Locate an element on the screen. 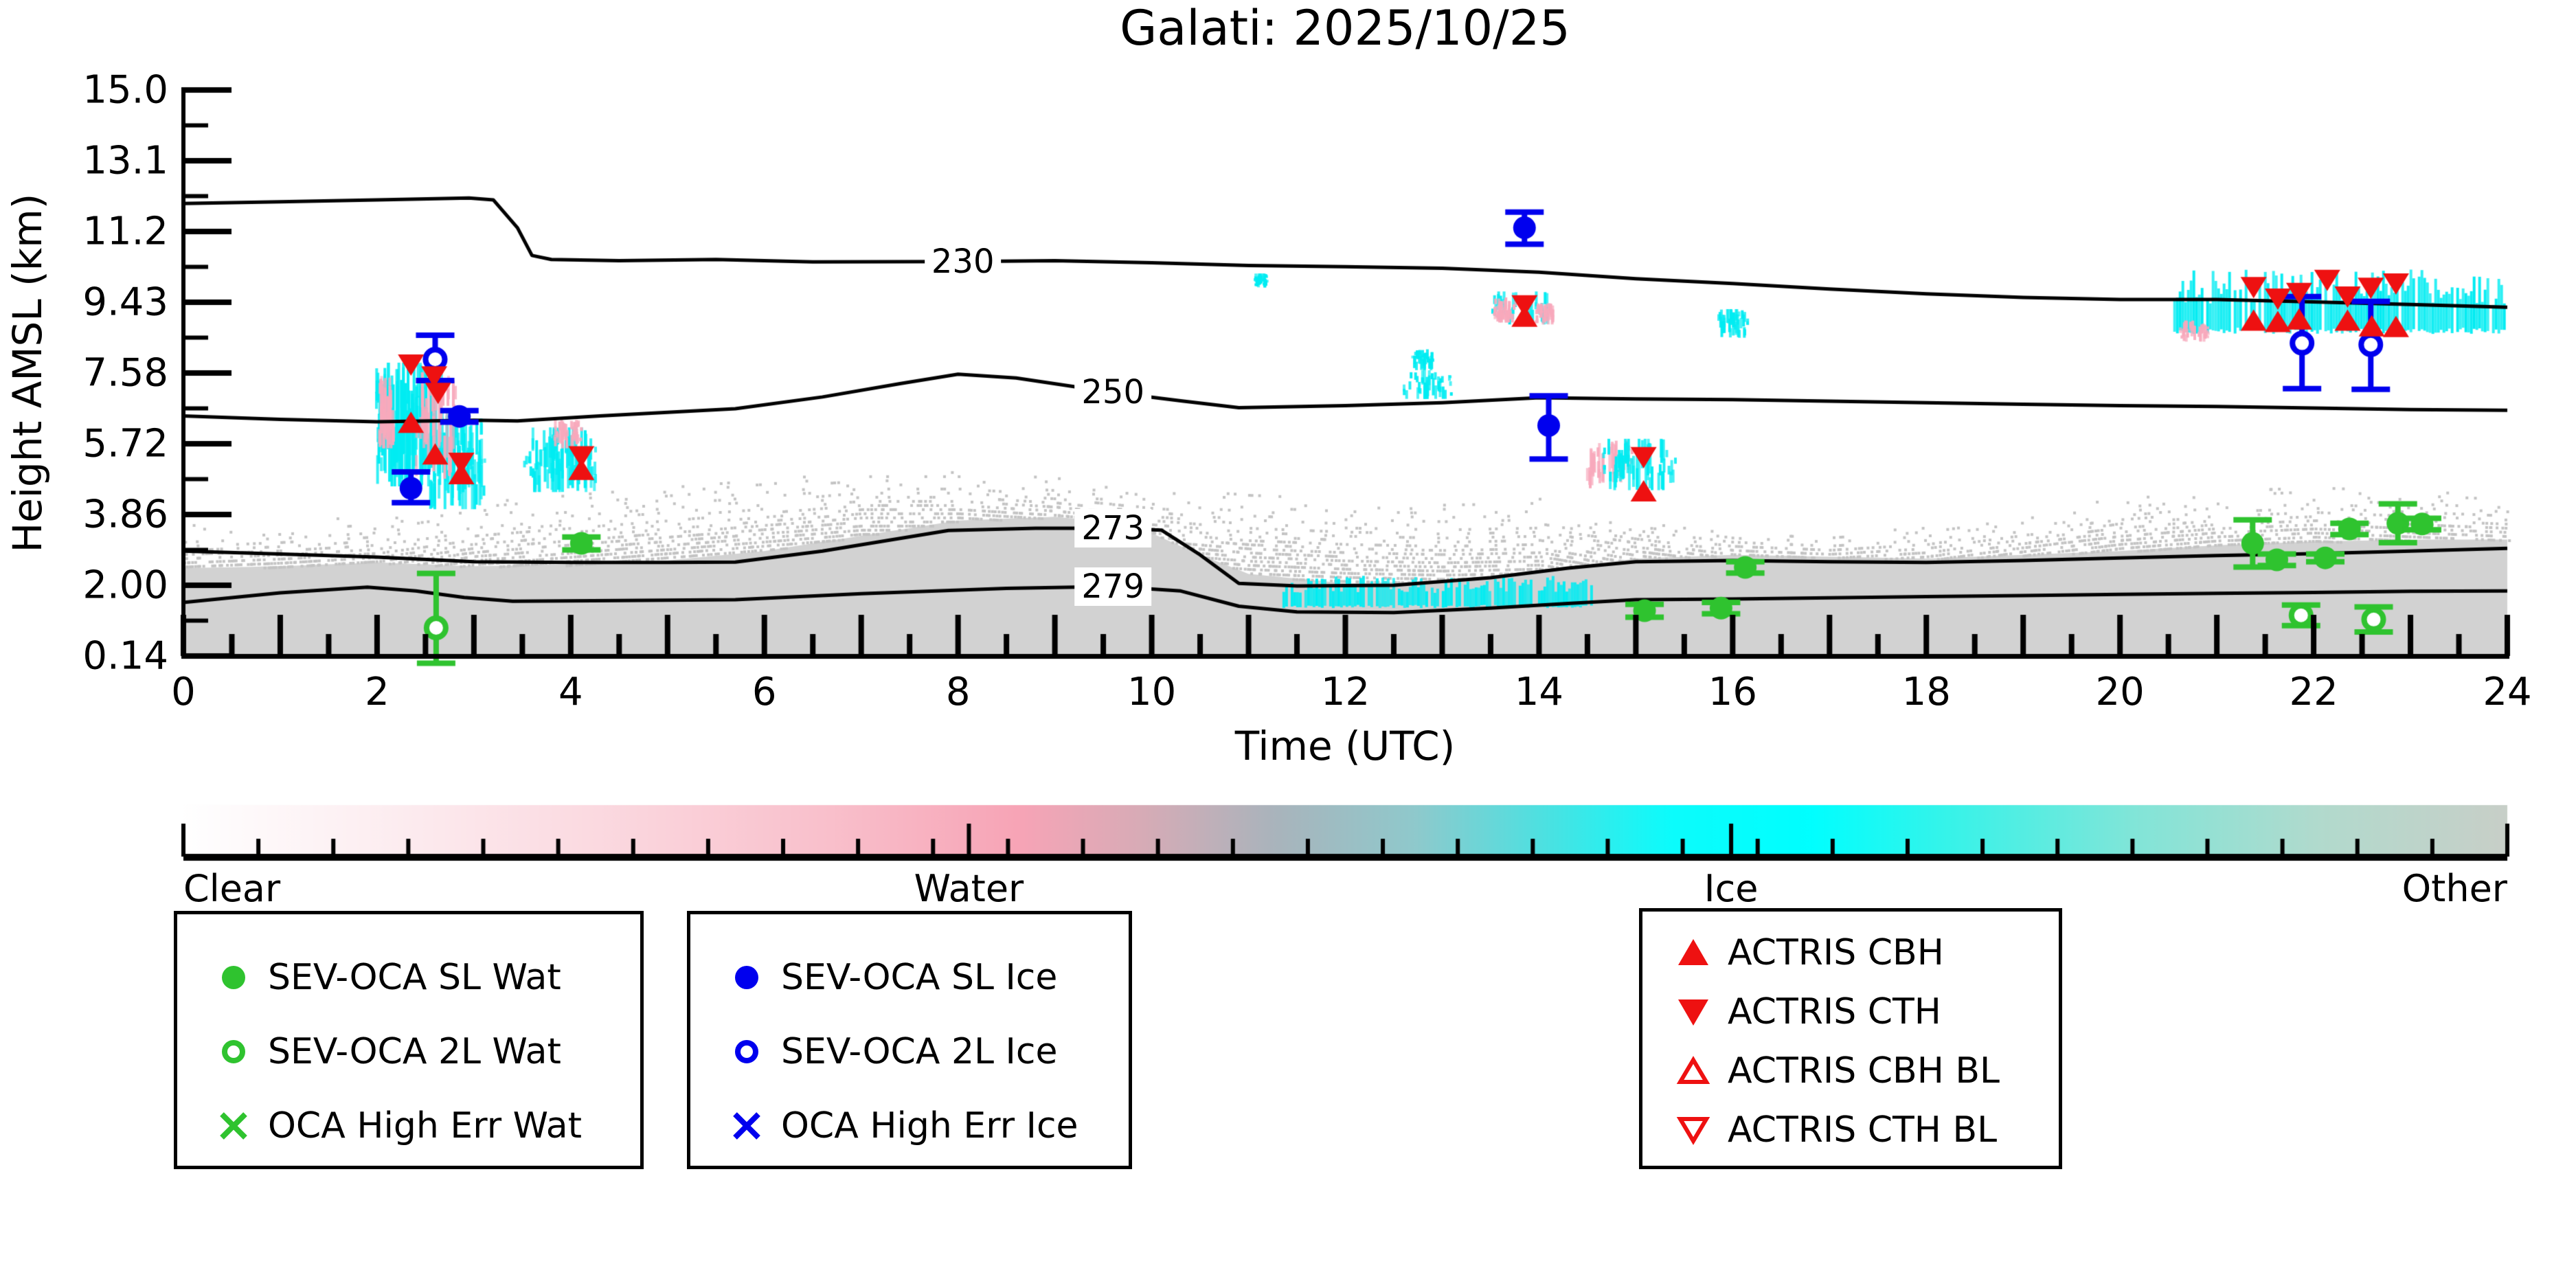 The width and height of the screenshot is (2576, 1288). legend-item-higherr-wat: OCA High Err Wat is located at coordinates (426, 1125).